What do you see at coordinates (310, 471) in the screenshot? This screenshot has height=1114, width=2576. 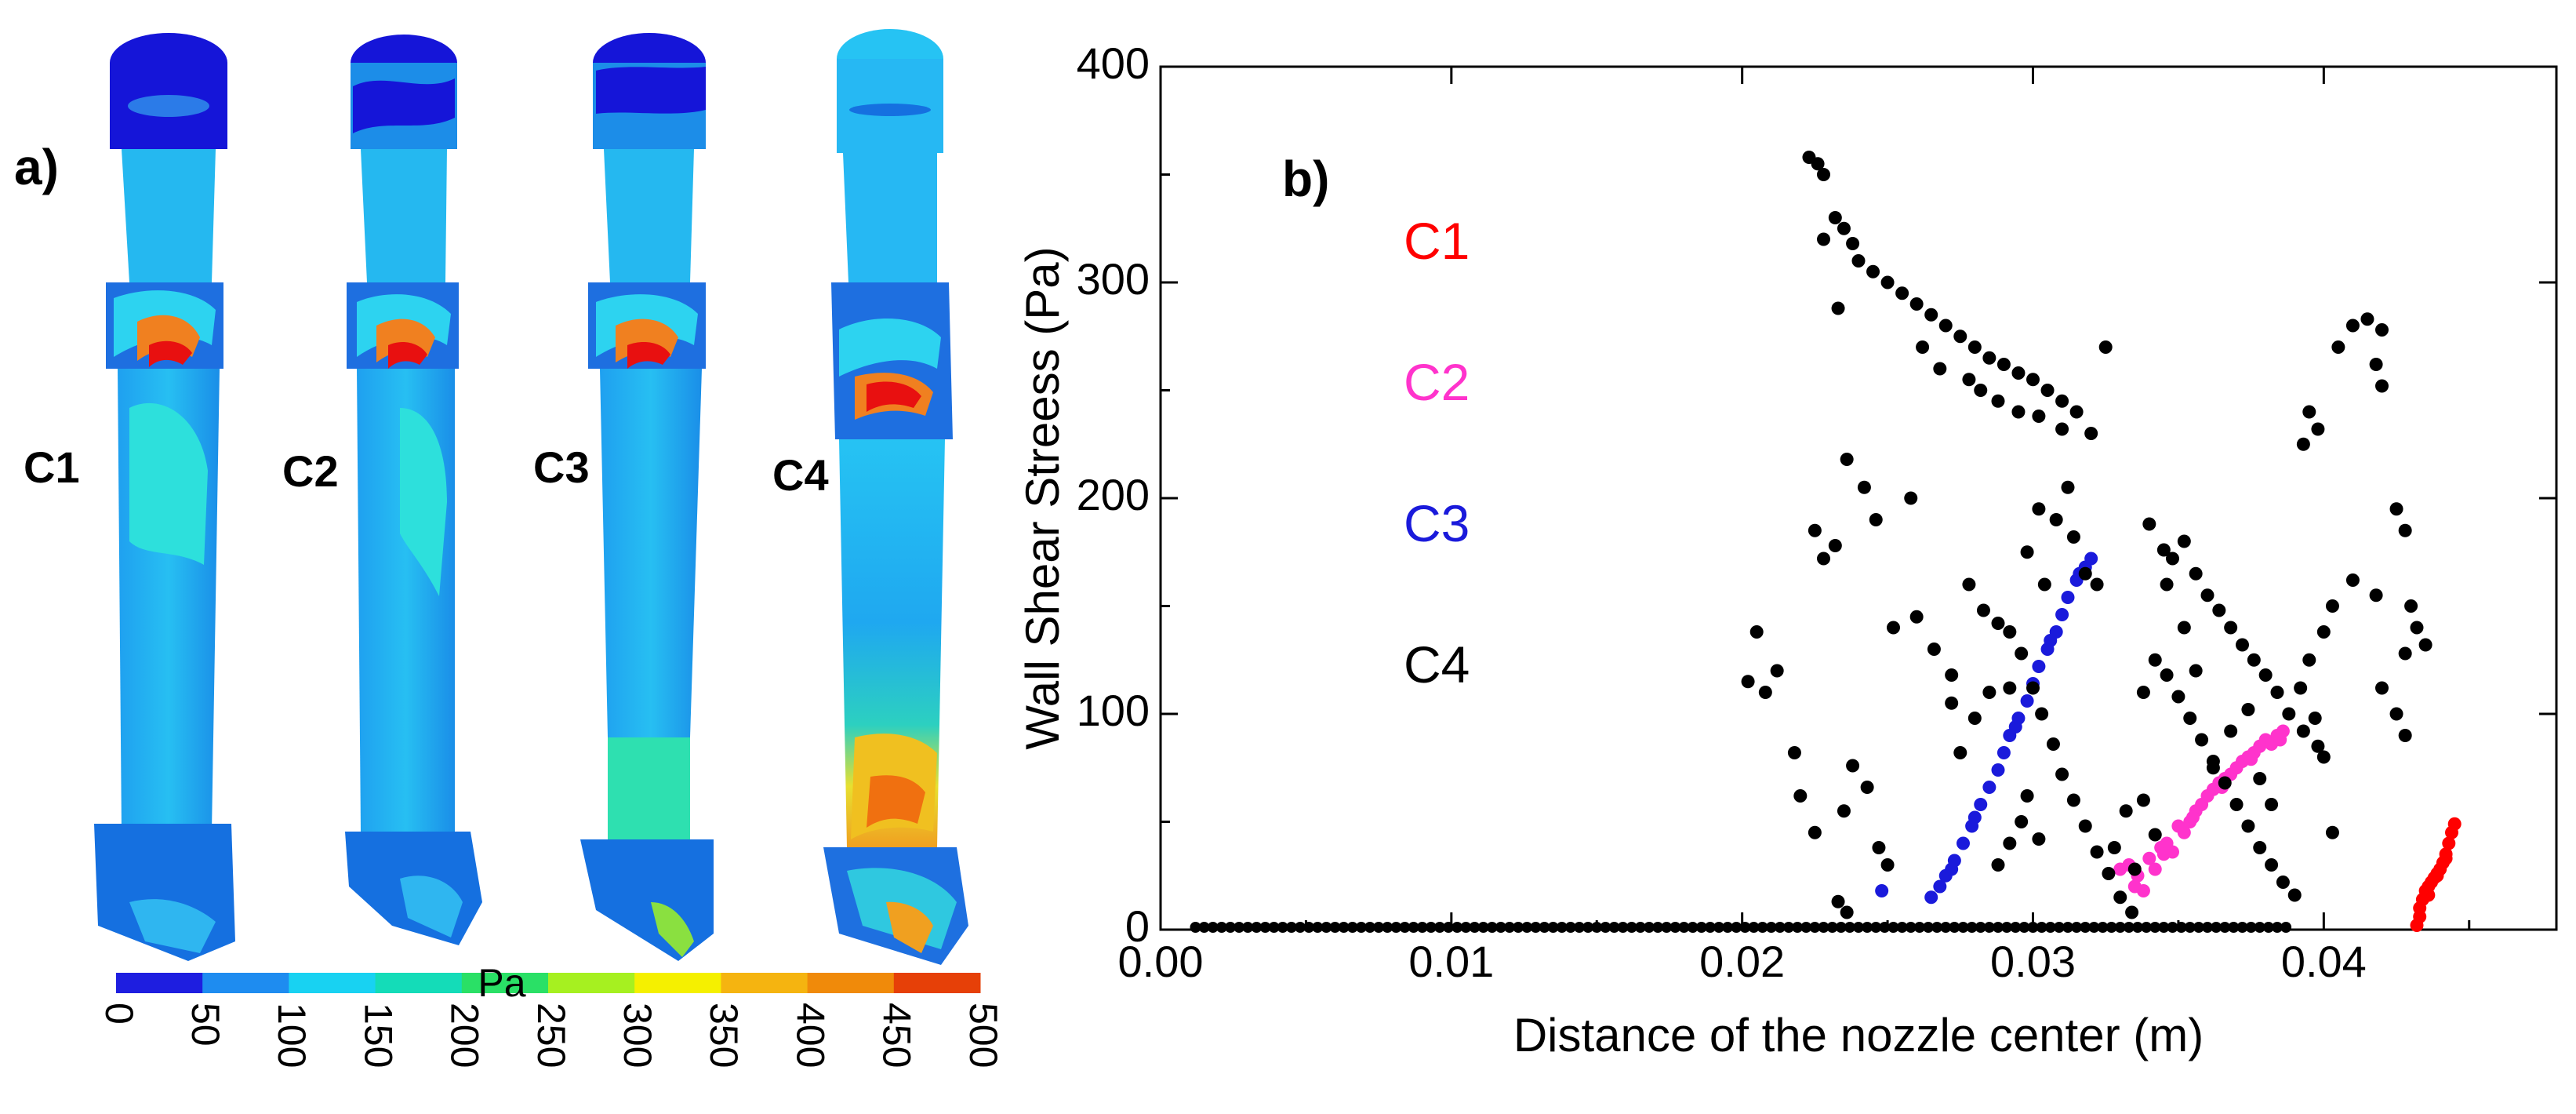 I see `model-c2-label: C2` at bounding box center [310, 471].